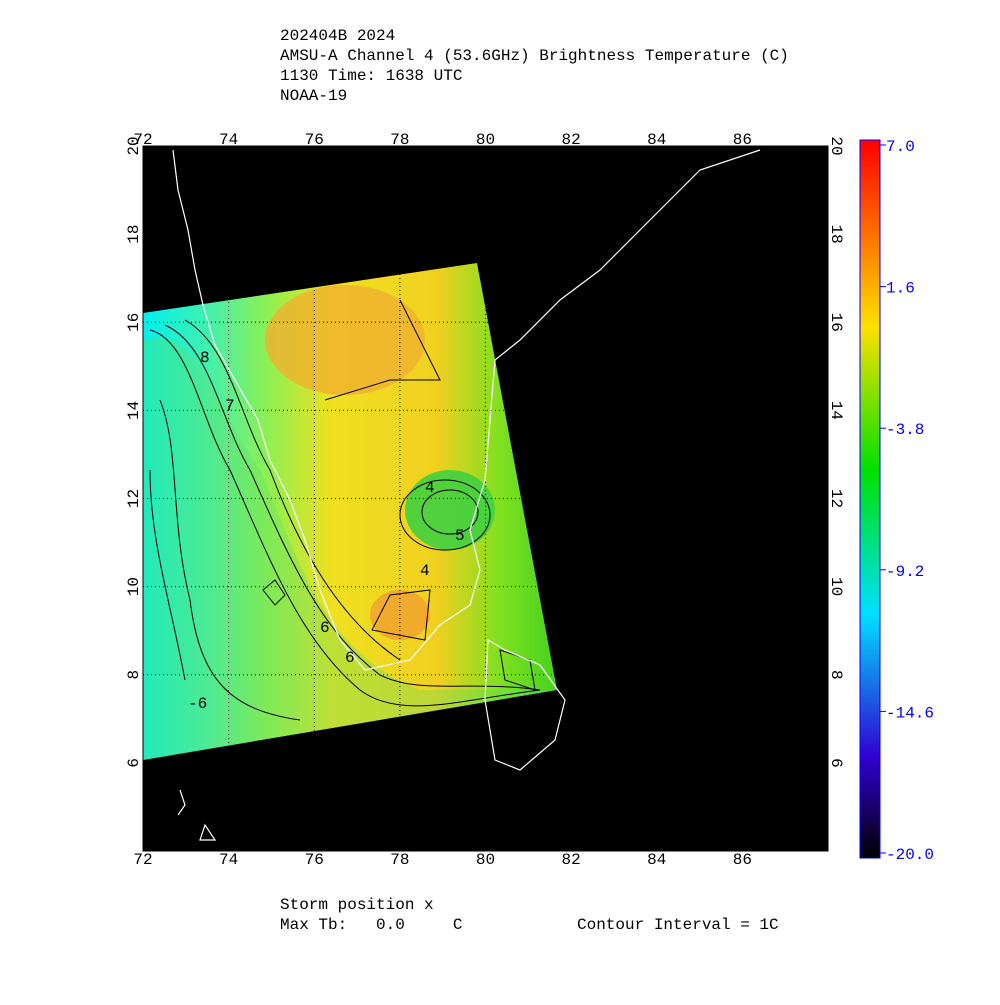 Image resolution: width=1000 pixels, height=1005 pixels. What do you see at coordinates (313, 96) in the screenshot?
I see `header-line: NOAA-19` at bounding box center [313, 96].